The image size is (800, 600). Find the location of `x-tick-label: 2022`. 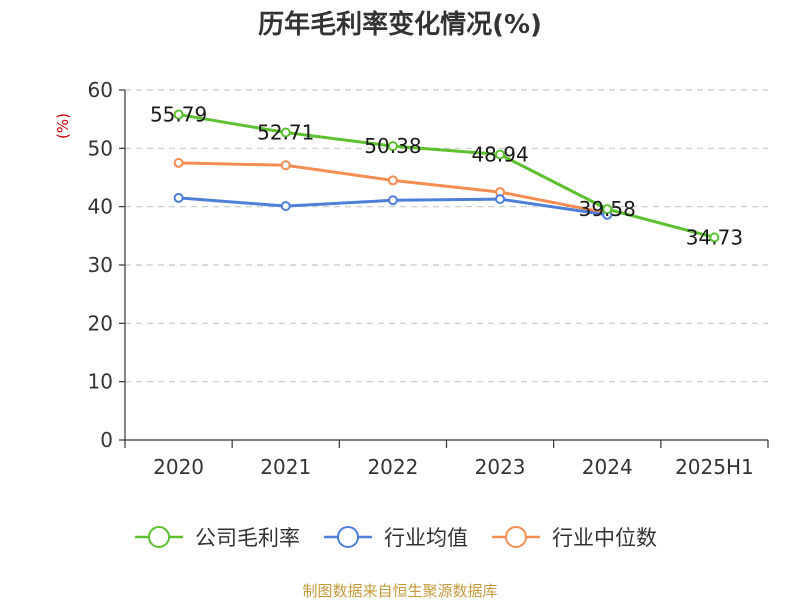

x-tick-label: 2022 is located at coordinates (392, 467).